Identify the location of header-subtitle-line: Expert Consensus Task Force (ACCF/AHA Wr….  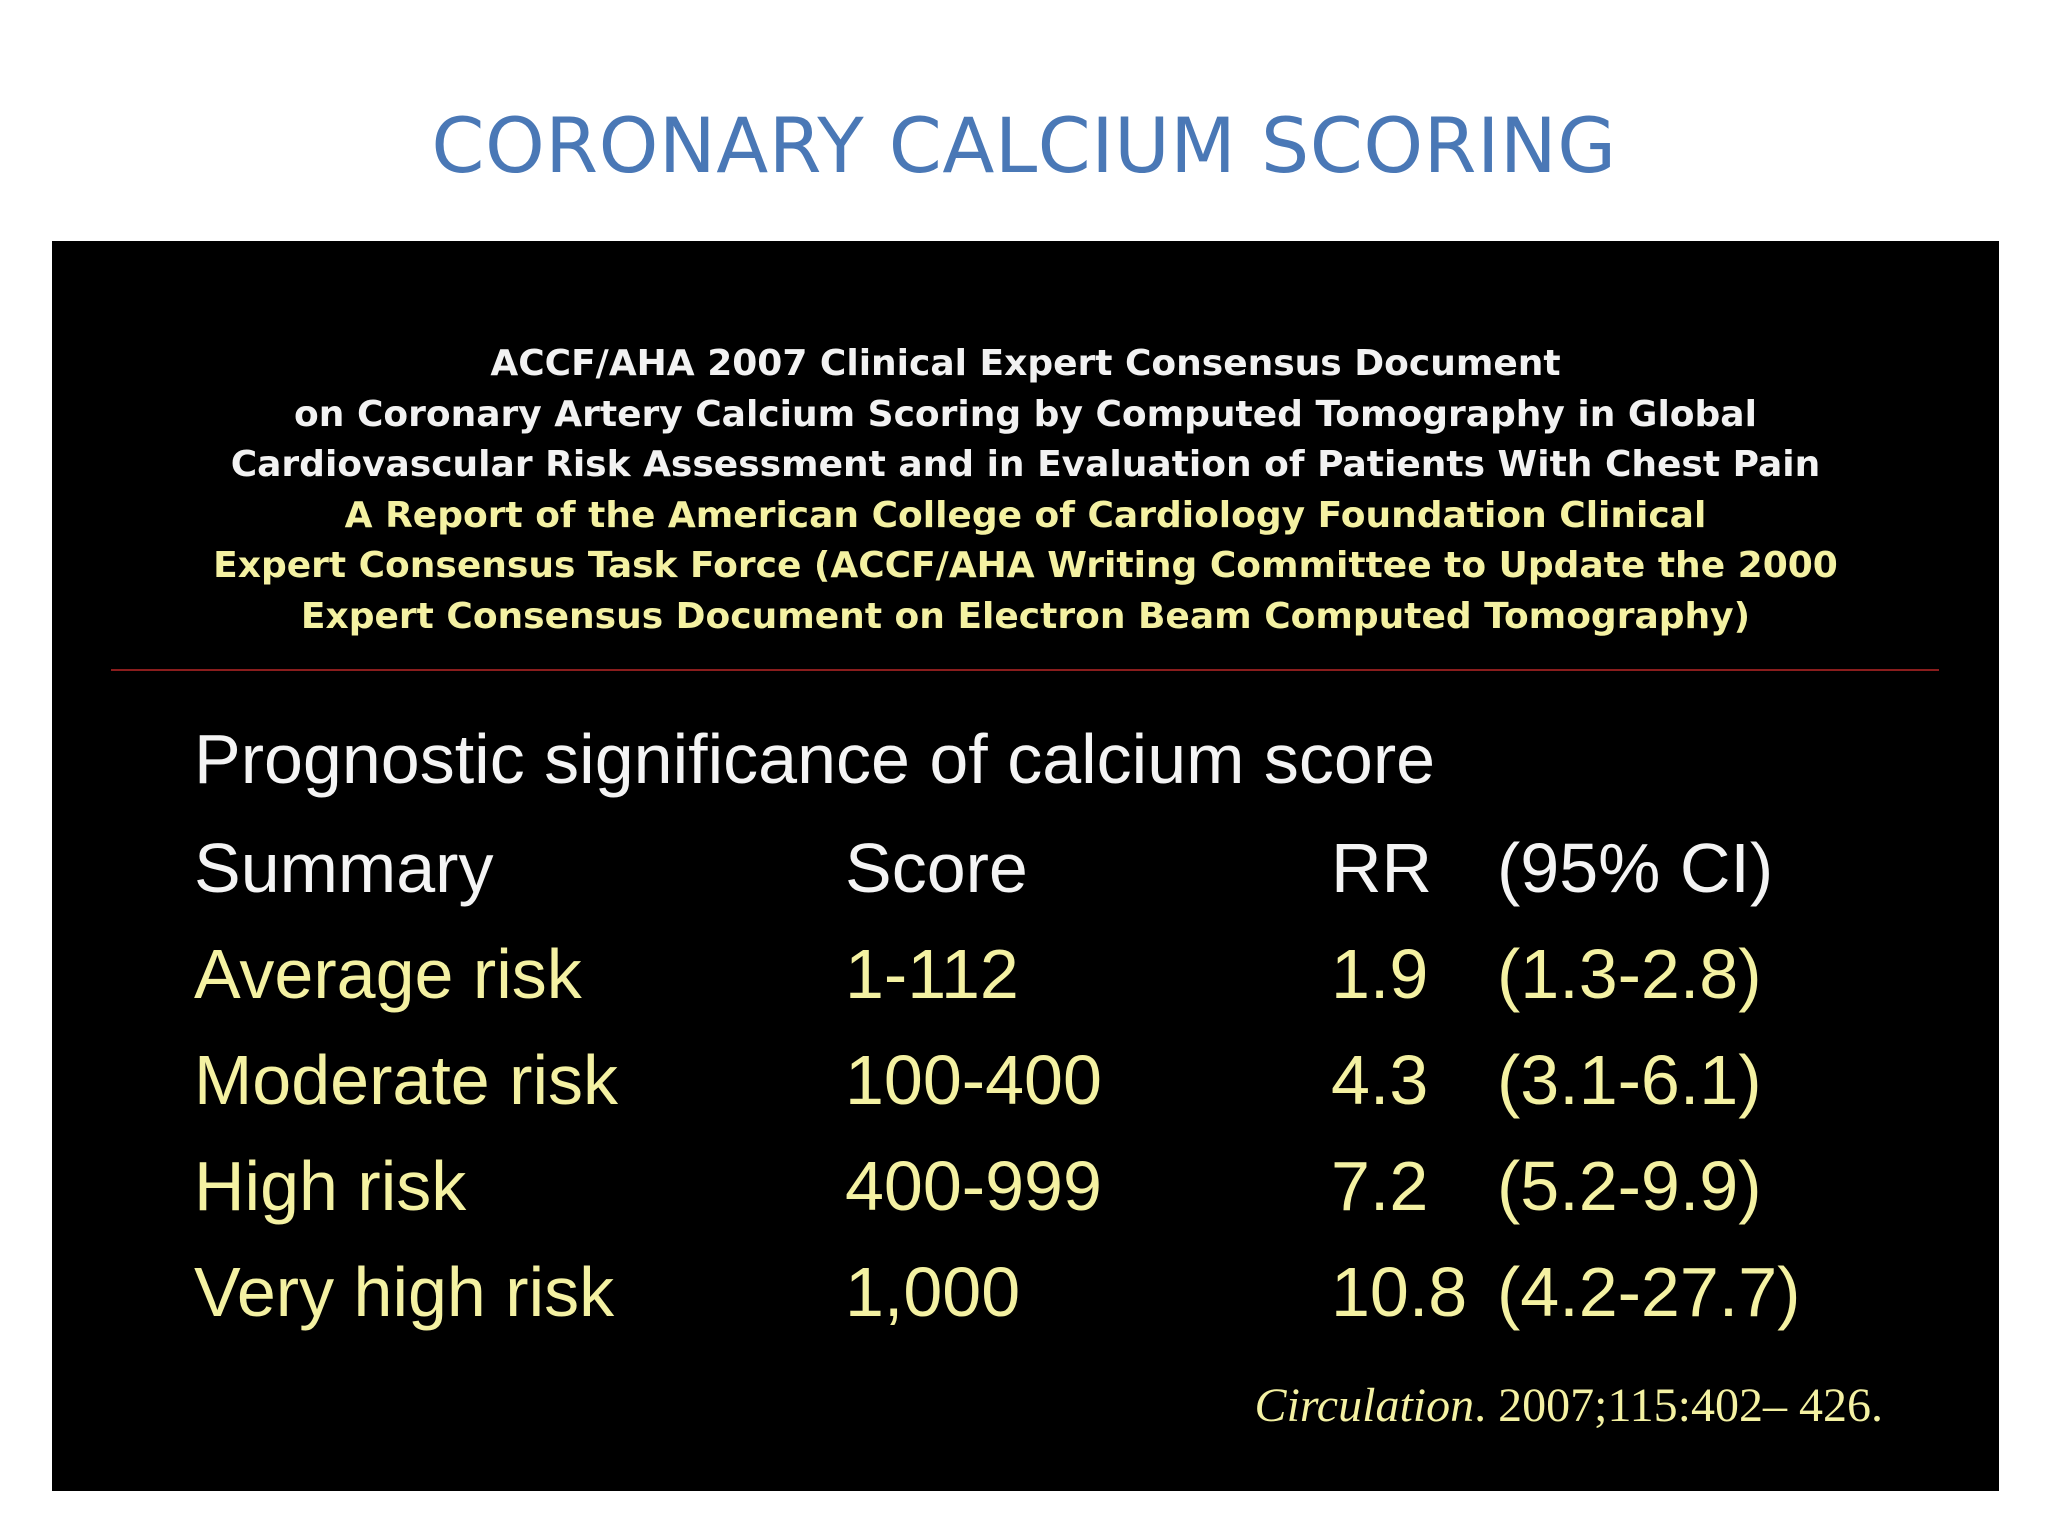
(1025, 565).